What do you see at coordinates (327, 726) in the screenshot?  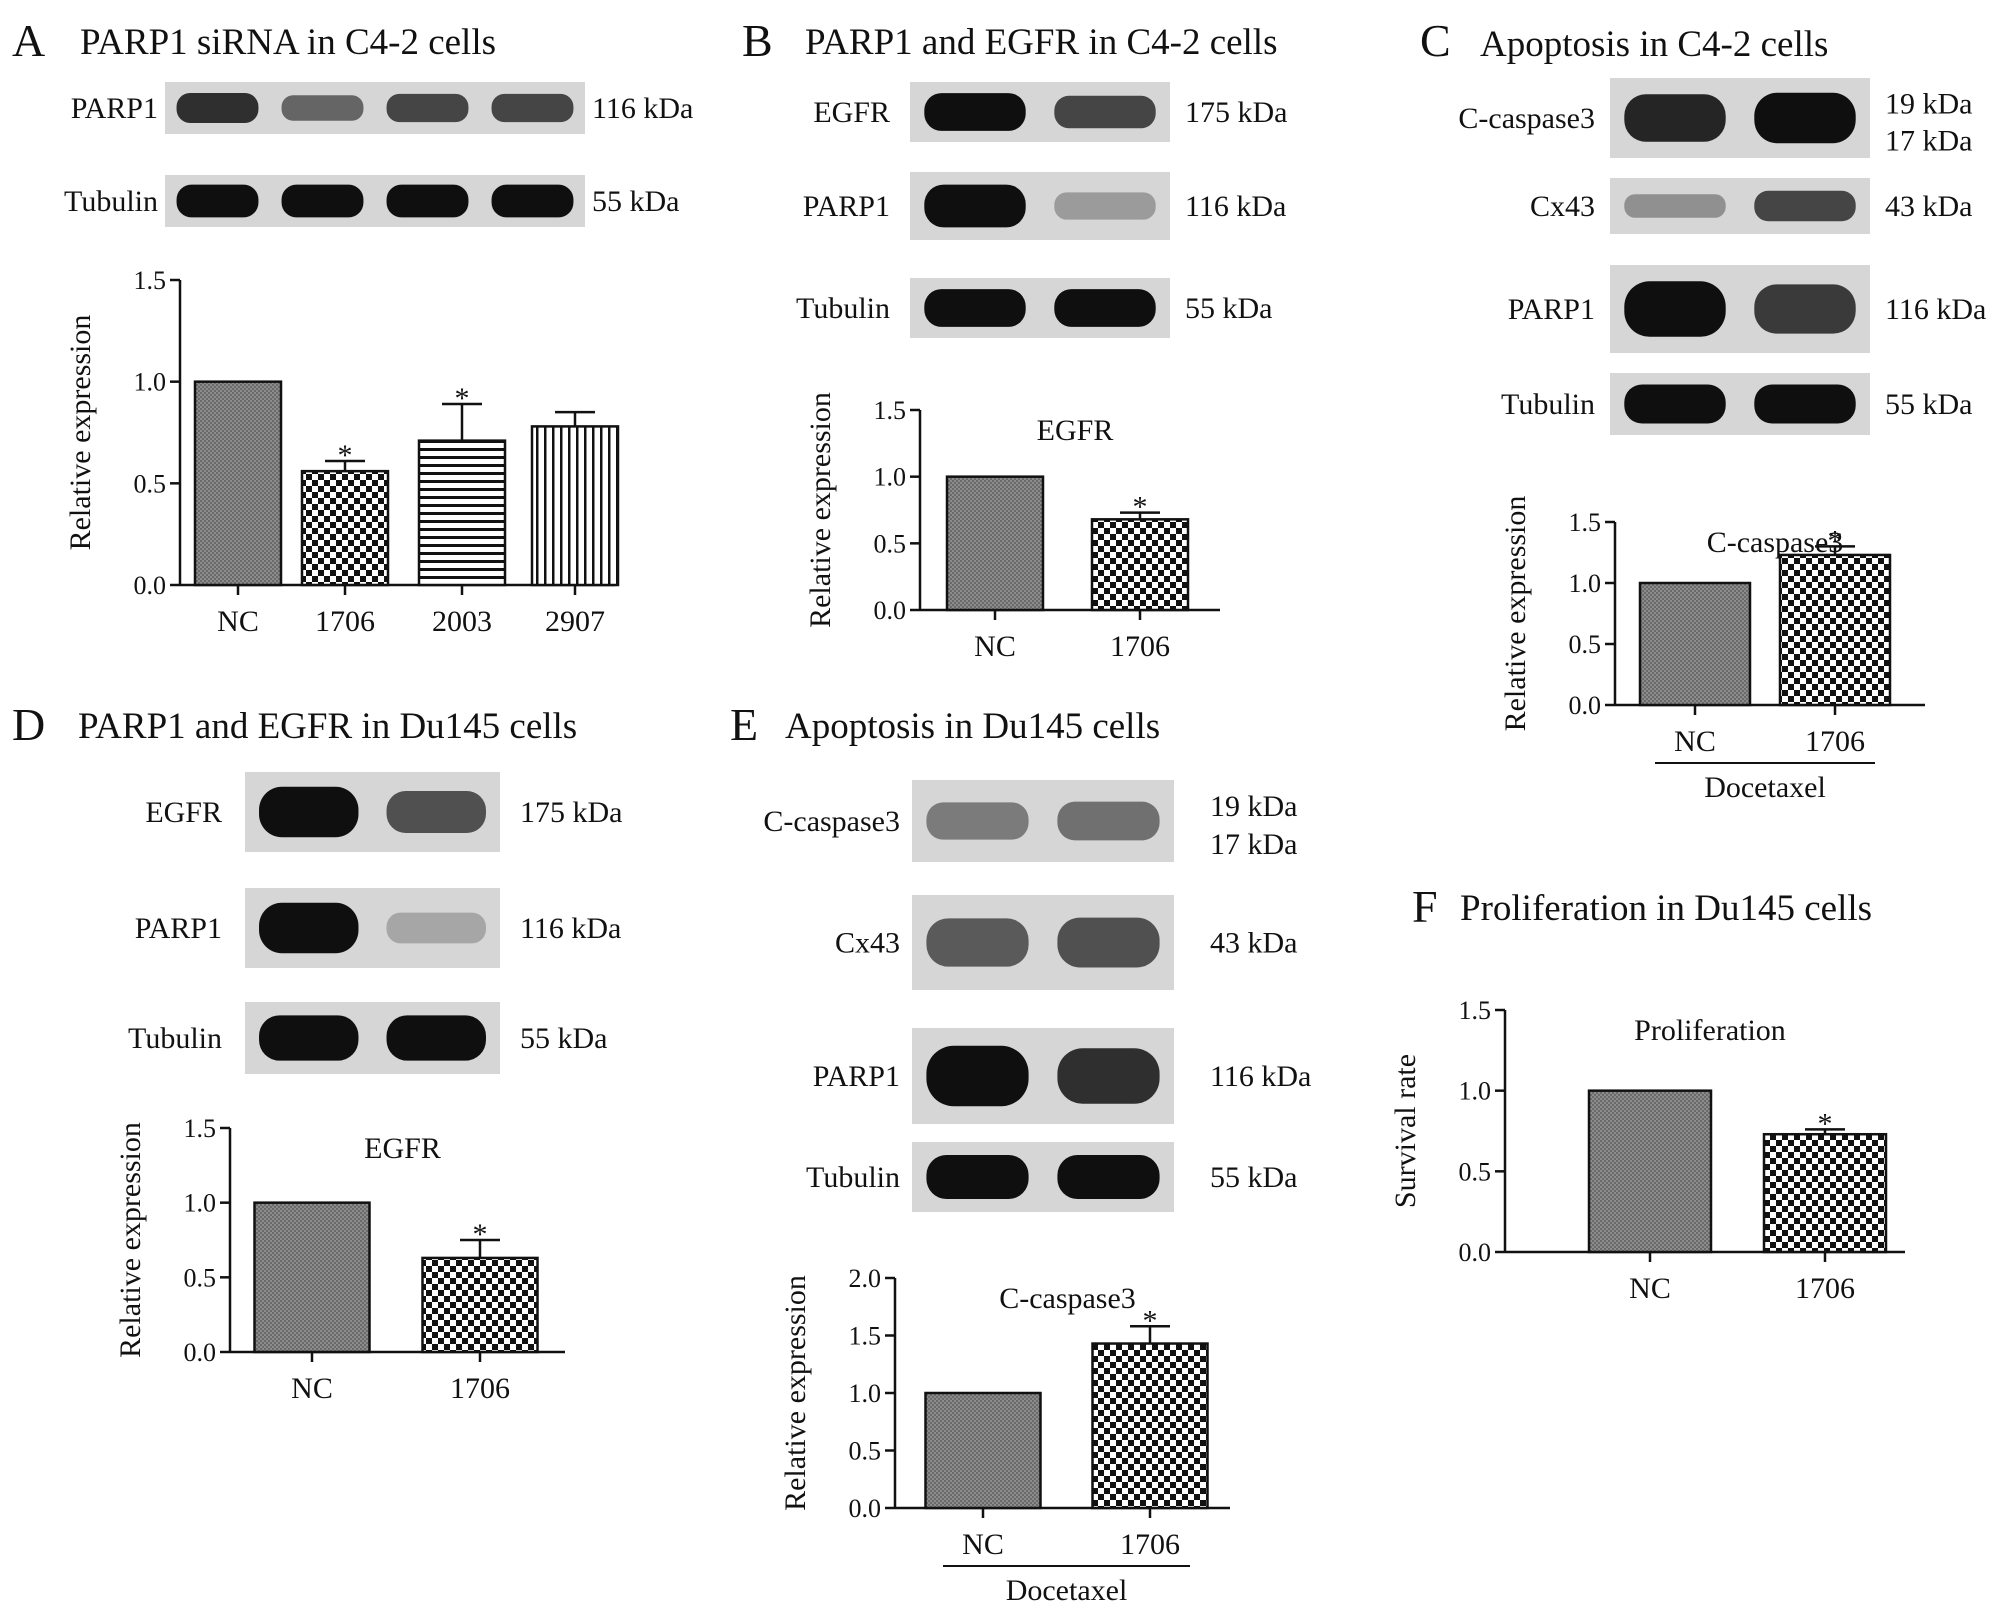 I see `panel-title-d: PARP1 and EGFR in Du145 cells` at bounding box center [327, 726].